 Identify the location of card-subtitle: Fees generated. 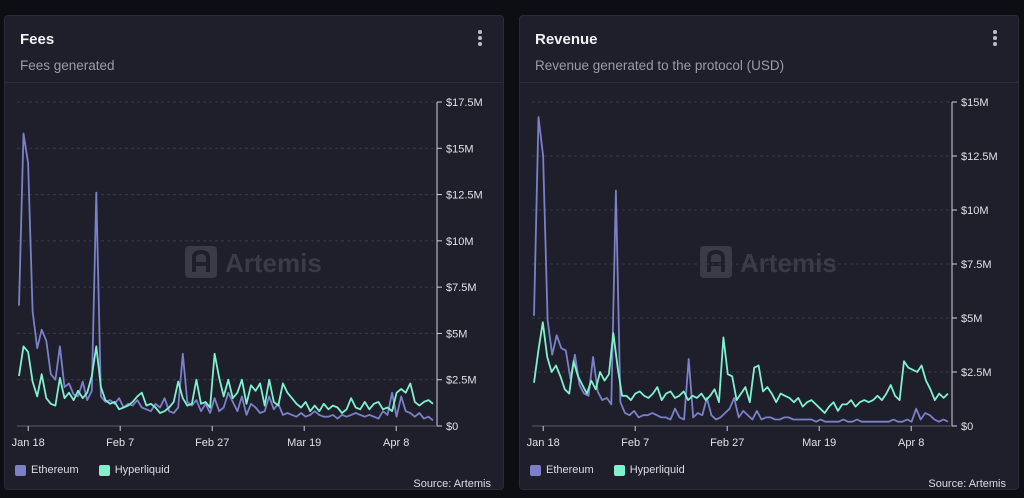
(67, 65).